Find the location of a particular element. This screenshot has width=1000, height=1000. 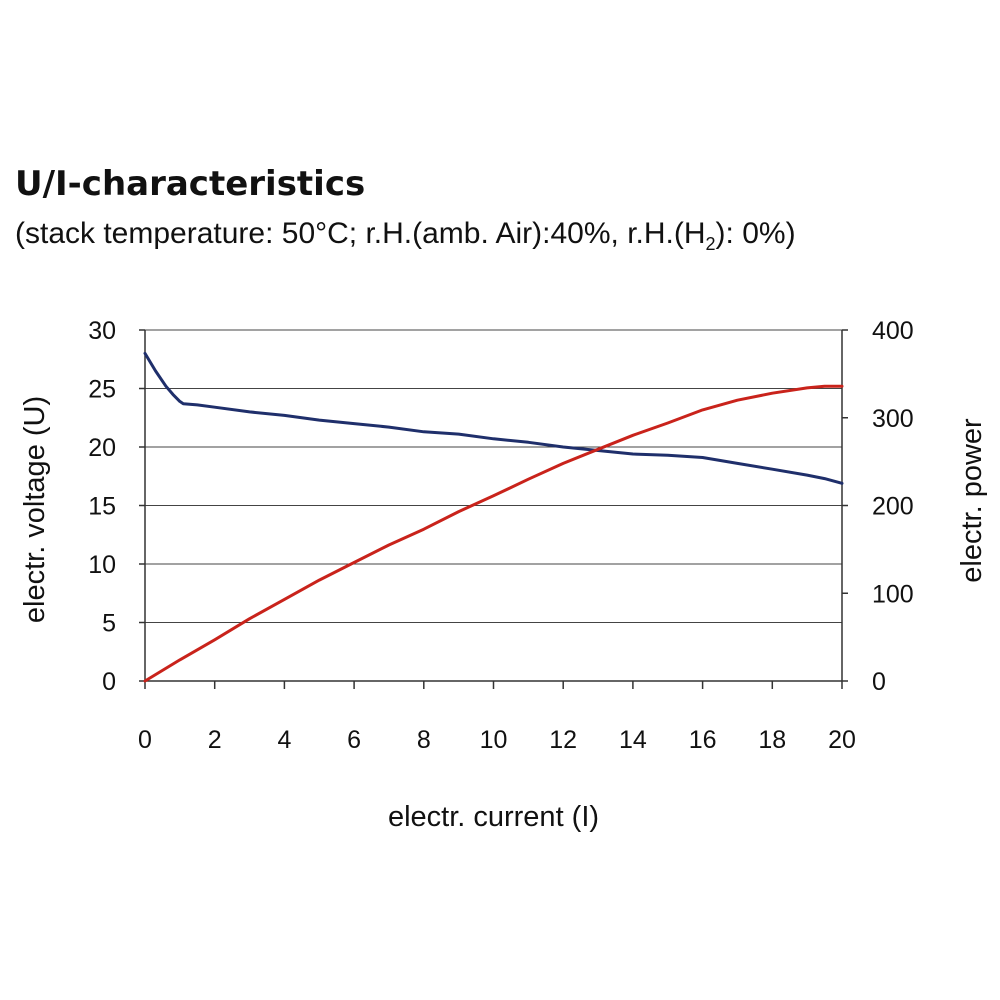

y2-axis-title: electr. power is located at coordinates (972, 500).